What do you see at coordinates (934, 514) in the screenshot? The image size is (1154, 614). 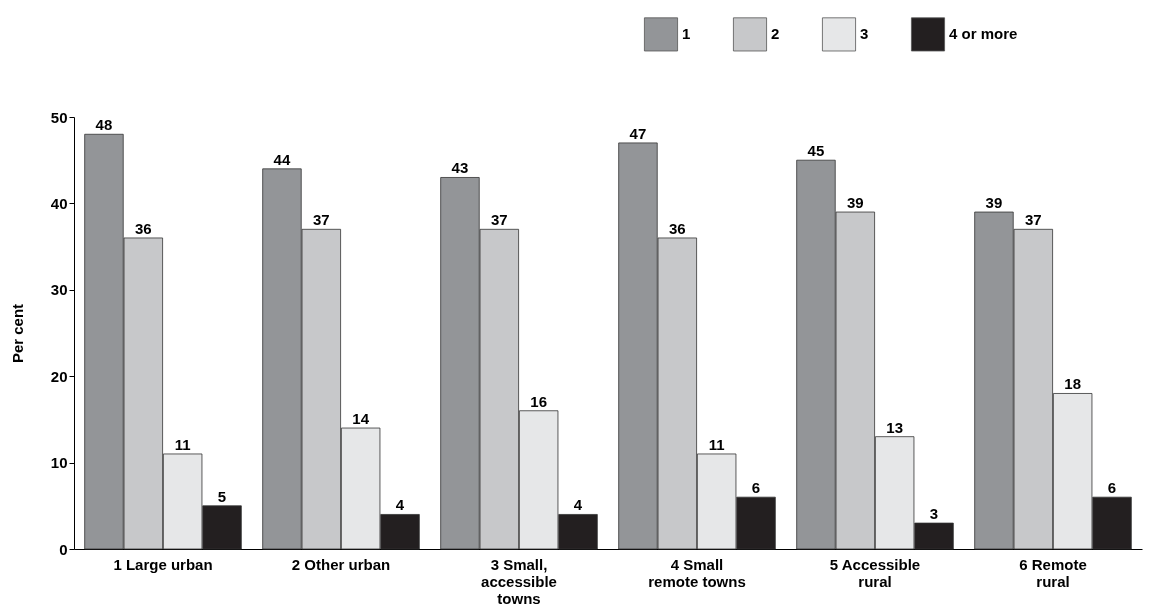 I see `data-label: 3` at bounding box center [934, 514].